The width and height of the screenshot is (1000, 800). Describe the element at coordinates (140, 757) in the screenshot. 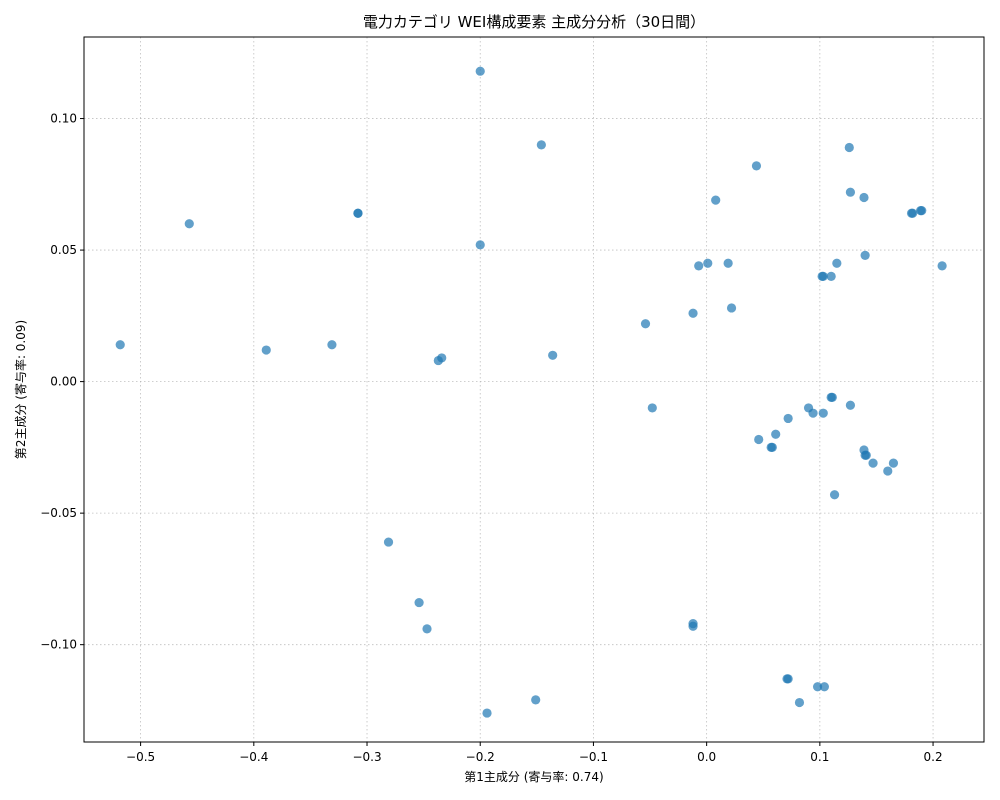

I see `x-tick-label: −0.5` at that location.